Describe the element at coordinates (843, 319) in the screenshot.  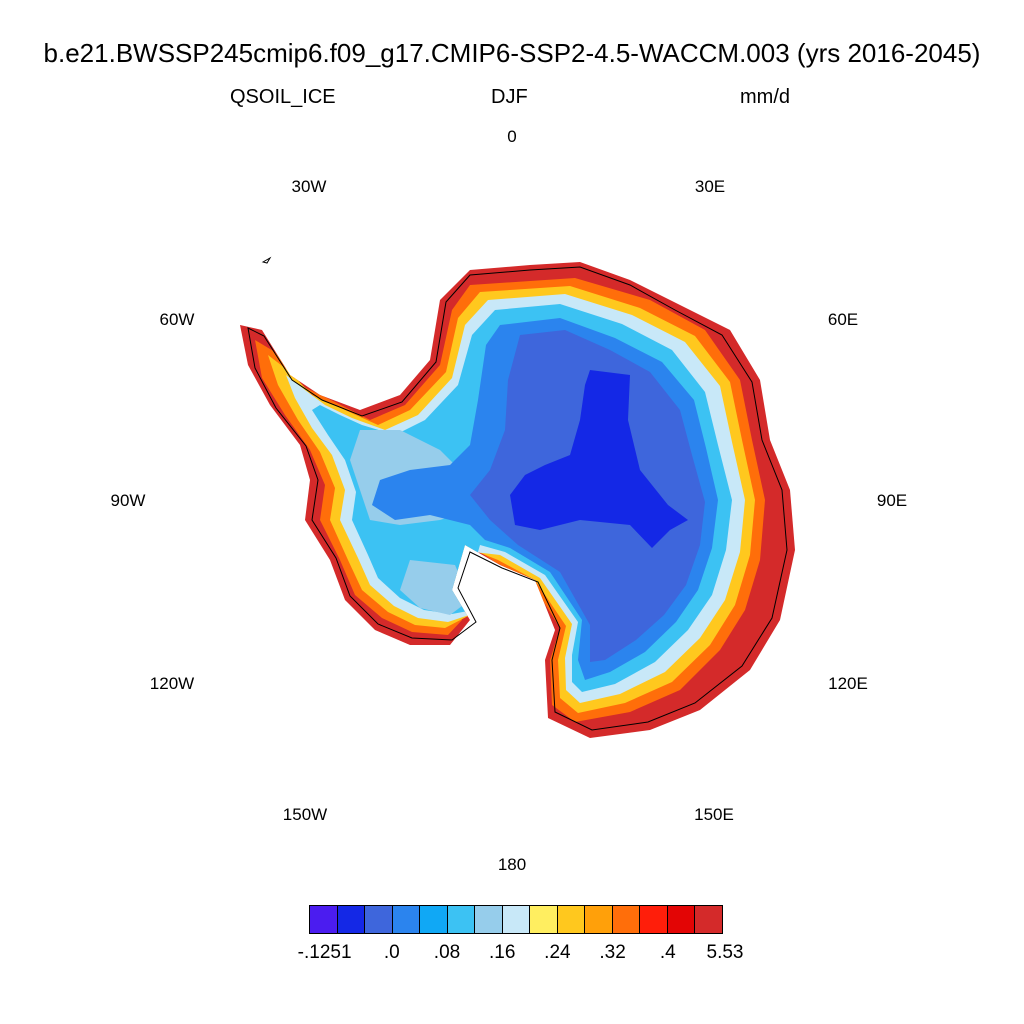
I see `lon-label-60e: 60E` at that location.